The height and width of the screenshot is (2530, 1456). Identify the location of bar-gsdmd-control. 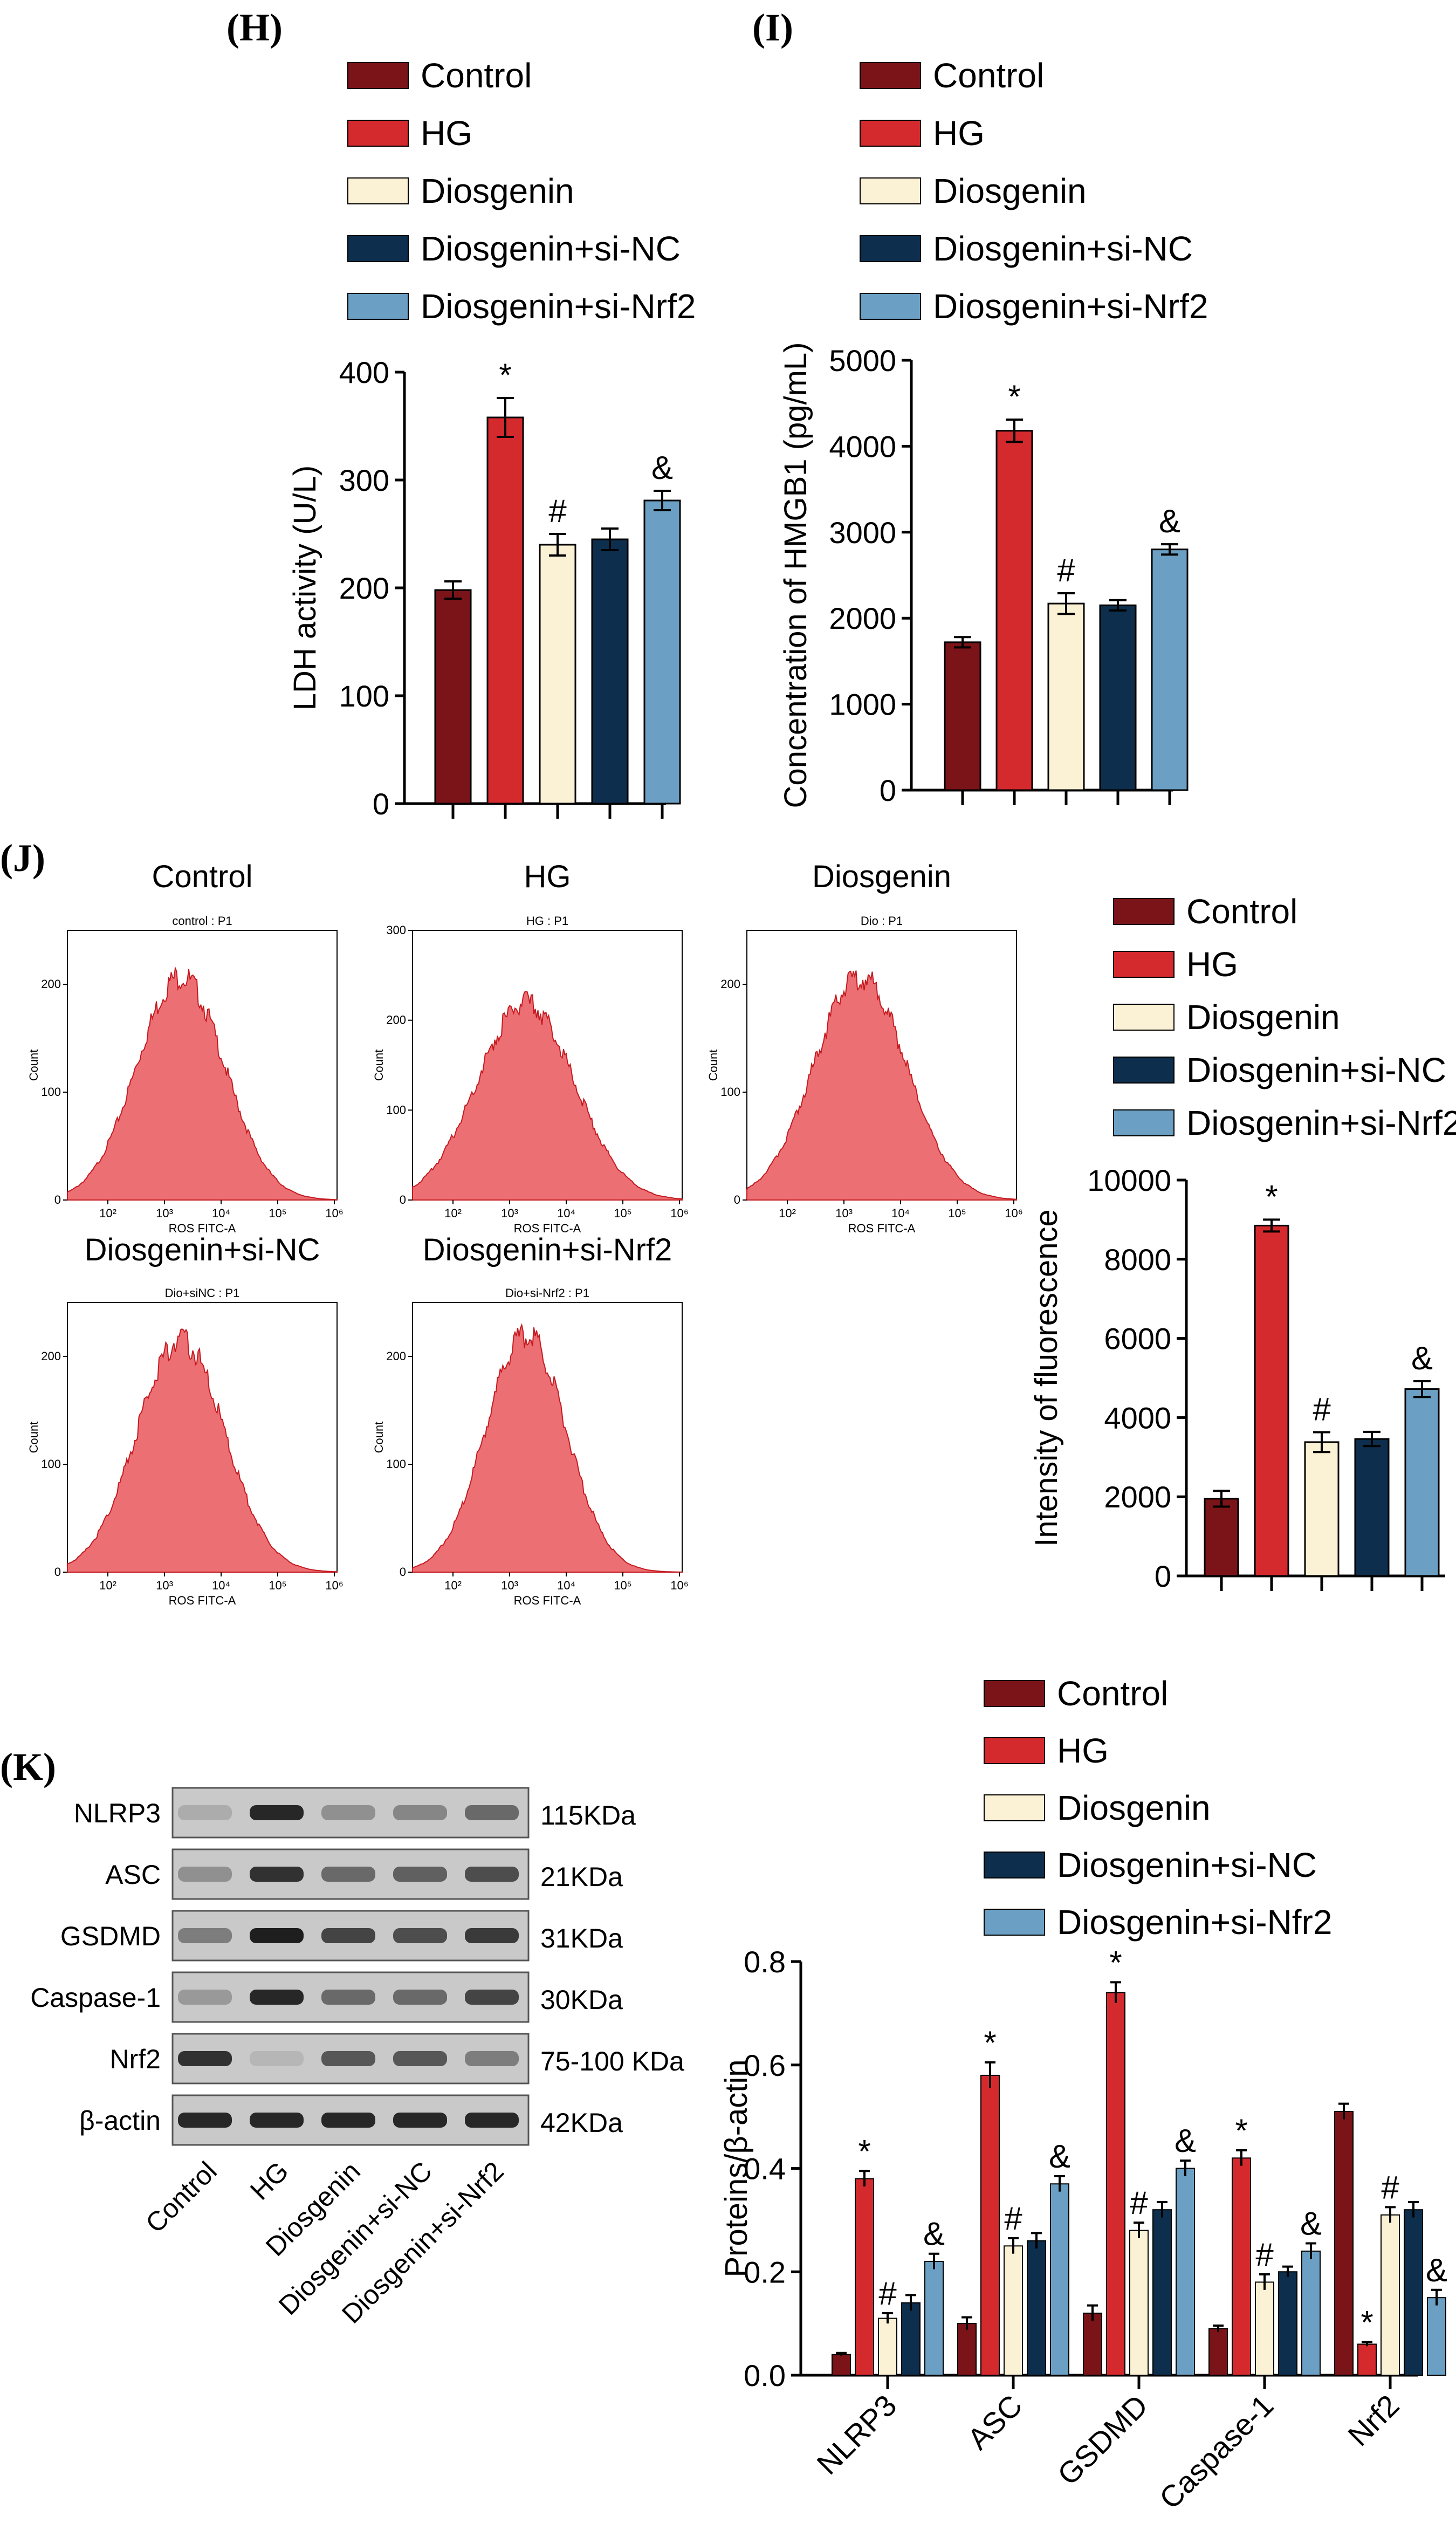
(1092, 2344).